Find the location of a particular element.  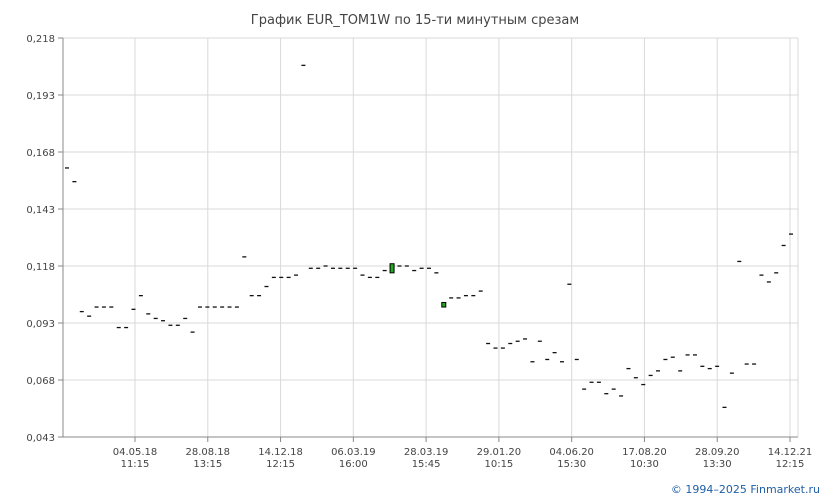

x-tick-time-label: 16:00 is located at coordinates (353, 464).